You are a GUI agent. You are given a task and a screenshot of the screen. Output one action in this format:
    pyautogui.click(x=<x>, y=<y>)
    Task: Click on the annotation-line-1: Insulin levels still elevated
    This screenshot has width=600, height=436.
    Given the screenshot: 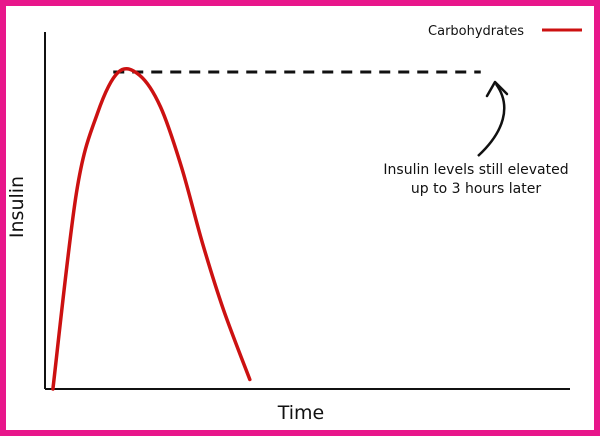 What is the action you would take?
    pyautogui.click(x=475, y=170)
    